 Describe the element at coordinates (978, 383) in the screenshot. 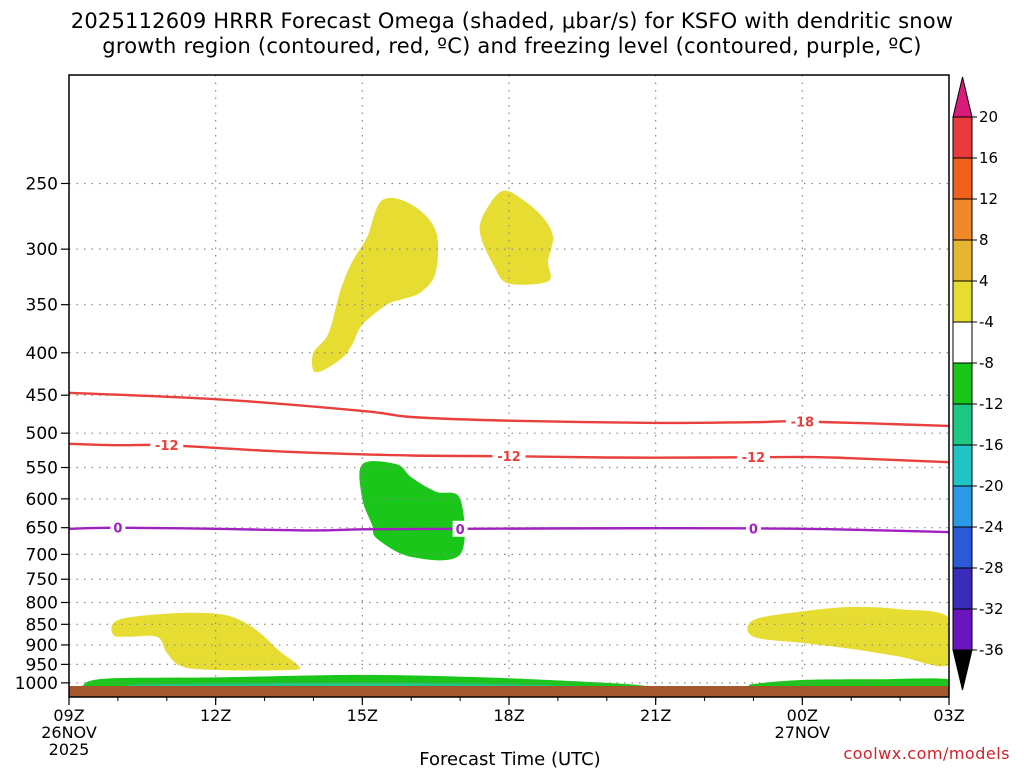

I see `colorbar: 20 16 12 8 4 -4 -8 -12 -16 -20 -24 -28 -32 -36` at that location.